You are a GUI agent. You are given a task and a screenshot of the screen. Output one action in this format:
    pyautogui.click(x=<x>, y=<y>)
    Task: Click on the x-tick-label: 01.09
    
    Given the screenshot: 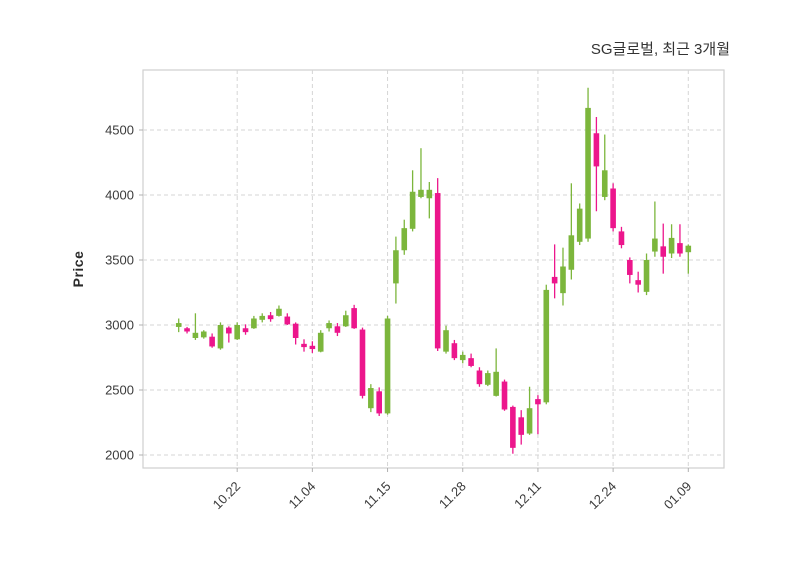 What is the action you would take?
    pyautogui.click(x=678, y=496)
    